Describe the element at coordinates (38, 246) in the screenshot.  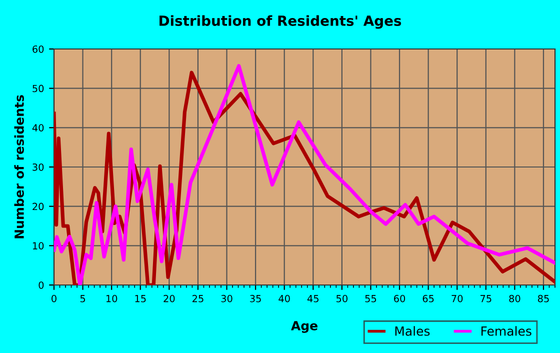
I see `y-tick-label: 10` at that location.